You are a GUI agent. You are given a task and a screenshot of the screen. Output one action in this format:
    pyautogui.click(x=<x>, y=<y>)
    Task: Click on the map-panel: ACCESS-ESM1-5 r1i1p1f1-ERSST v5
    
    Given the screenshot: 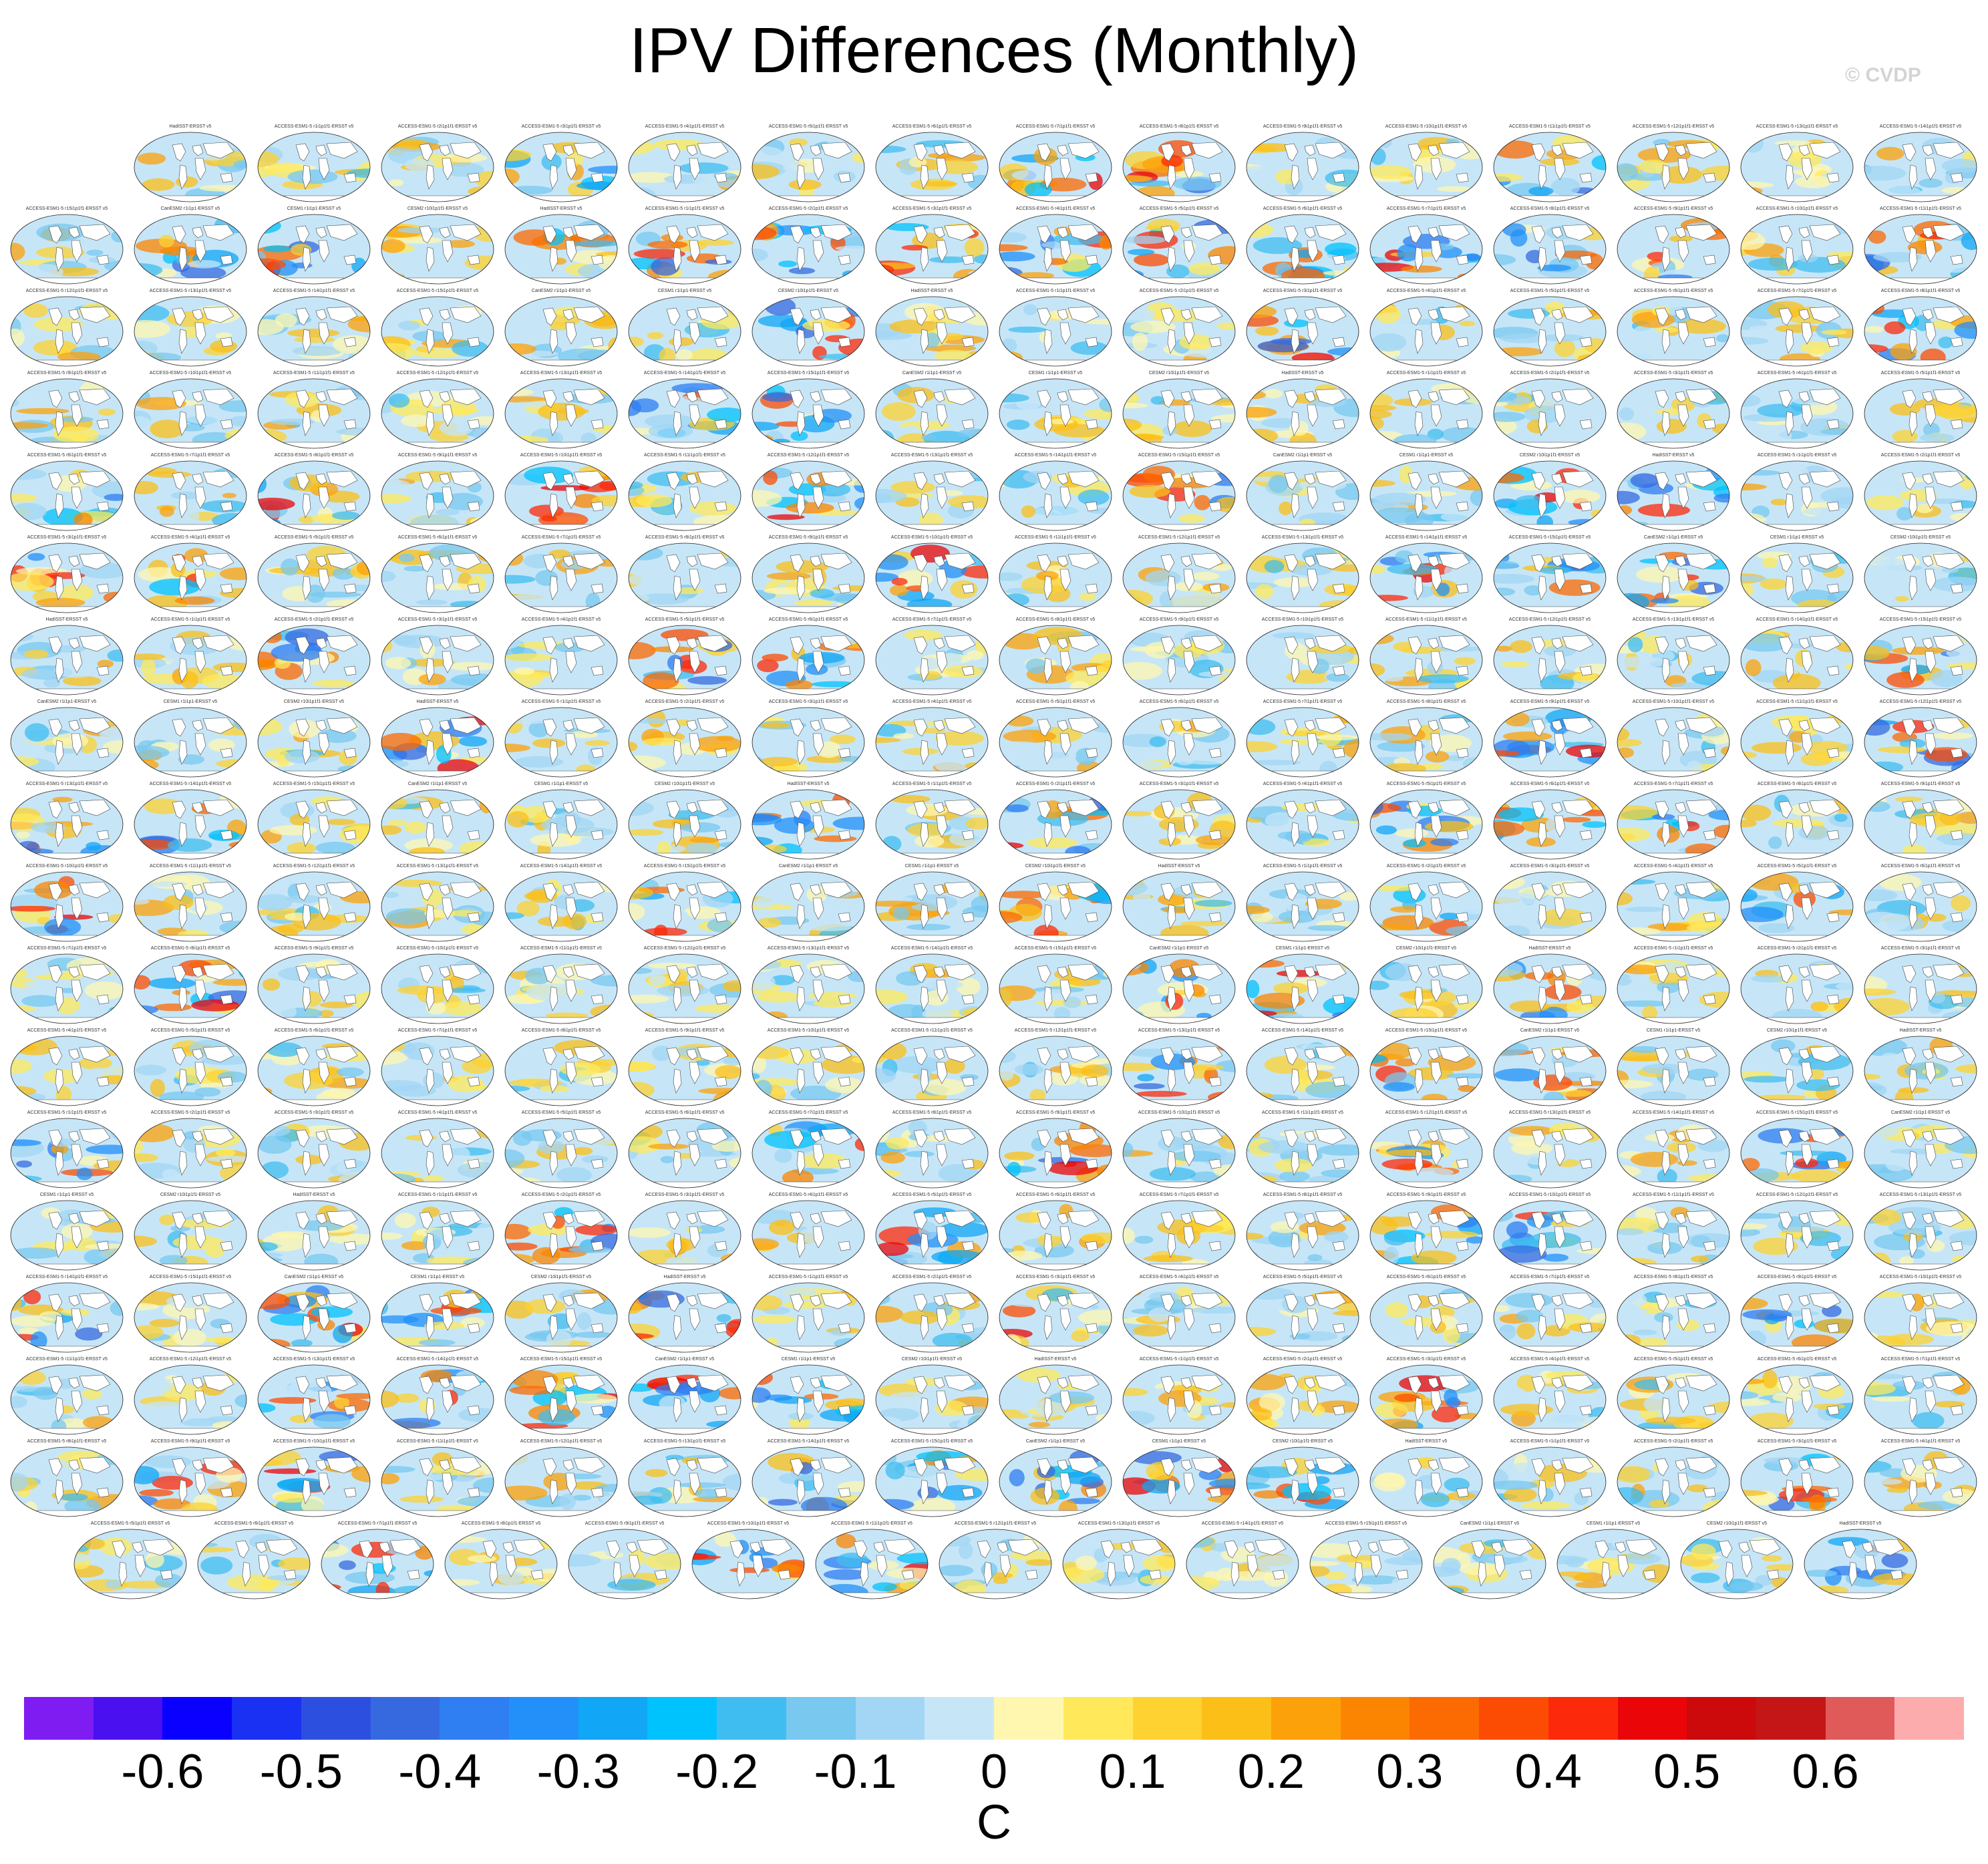 What is the action you would take?
    pyautogui.click(x=1179, y=1397)
    